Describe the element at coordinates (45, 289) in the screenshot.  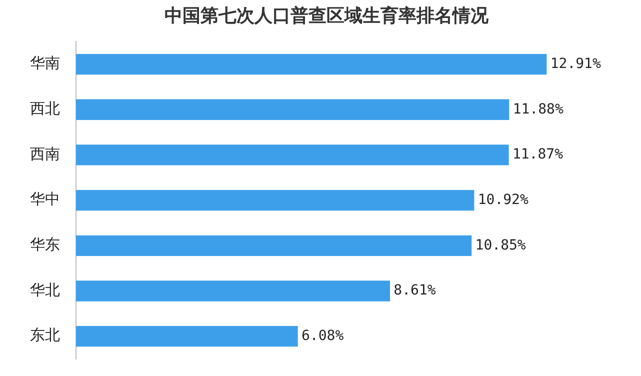
I see `y-tick-label: 华北` at that location.